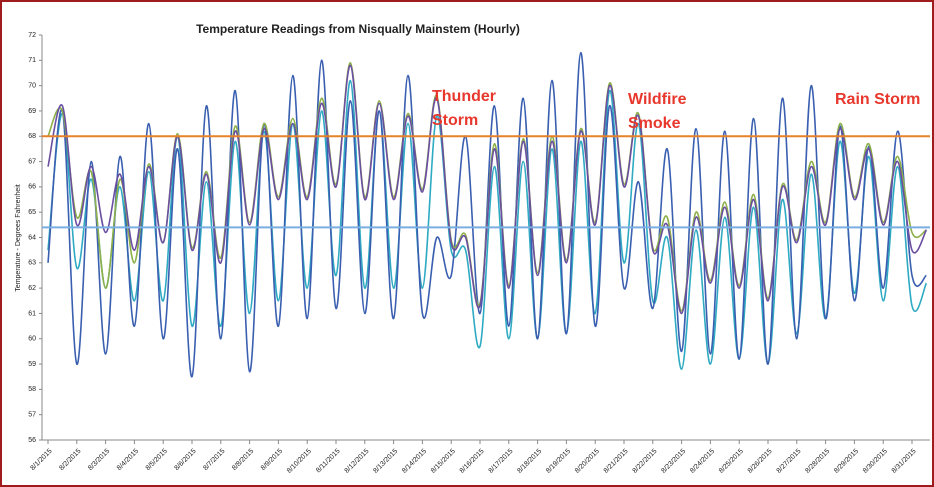 The height and width of the screenshot is (487, 934). What do you see at coordinates (32, 364) in the screenshot?
I see `y-tick-label: 59` at bounding box center [32, 364].